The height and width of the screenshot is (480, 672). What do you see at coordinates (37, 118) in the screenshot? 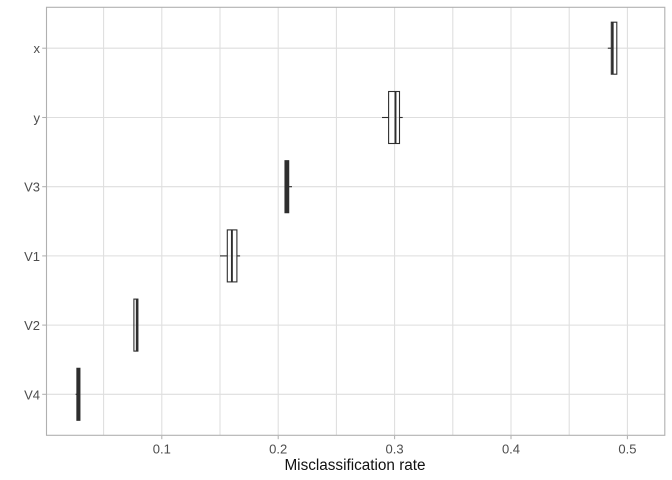
I see `svg-text: y` at bounding box center [37, 118].